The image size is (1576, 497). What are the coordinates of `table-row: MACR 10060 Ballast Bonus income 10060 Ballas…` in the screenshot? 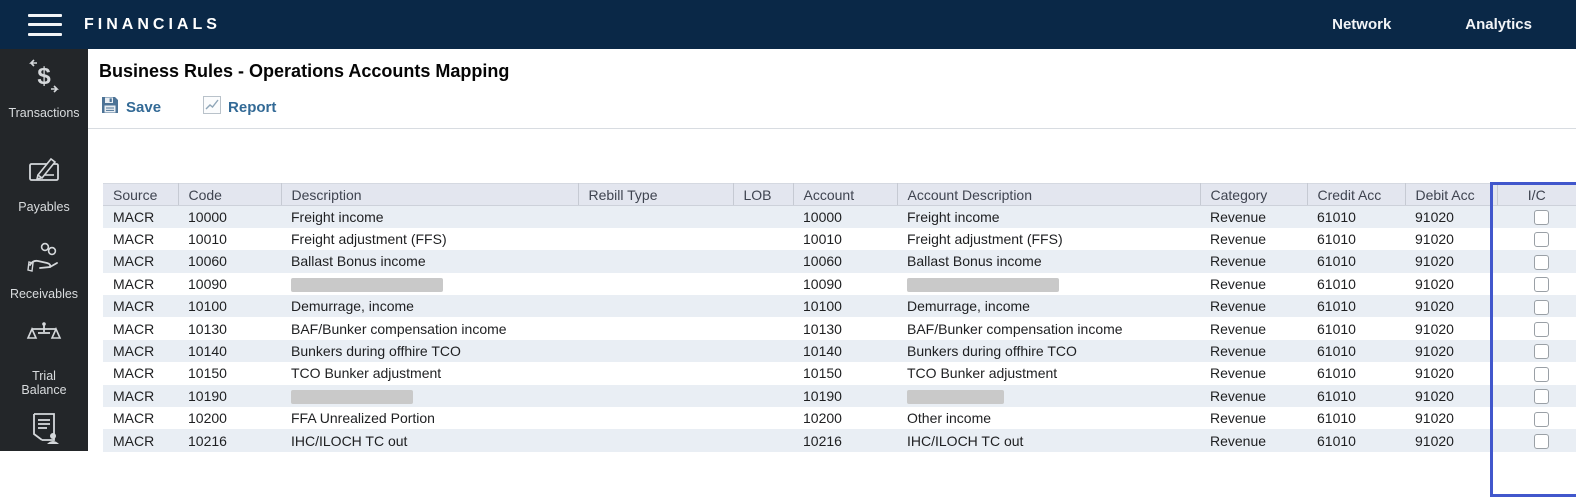 It's located at (839, 261).